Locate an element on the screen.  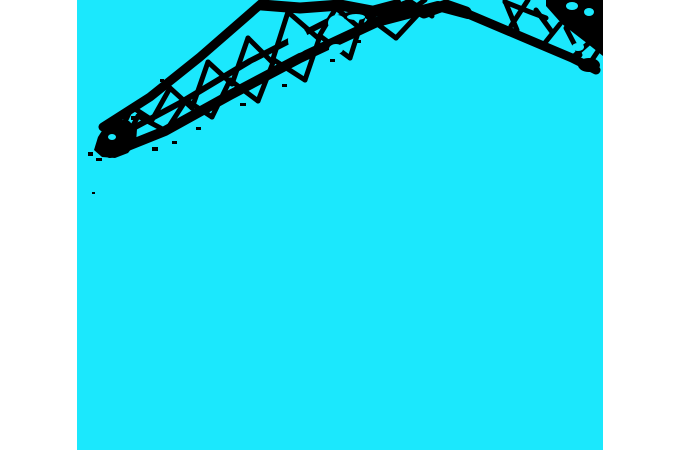
boom-top-band is located at coordinates (364, 9).